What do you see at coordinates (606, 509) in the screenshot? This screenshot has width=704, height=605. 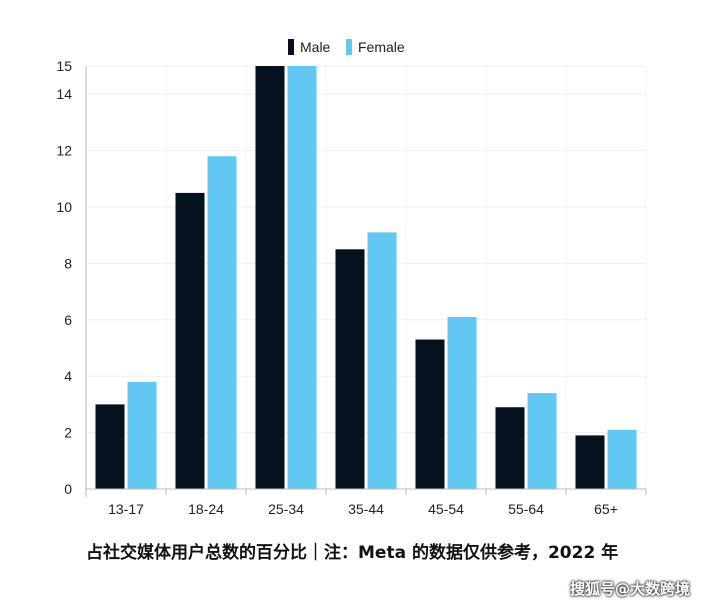 I see `x-tick-label: 65+` at bounding box center [606, 509].